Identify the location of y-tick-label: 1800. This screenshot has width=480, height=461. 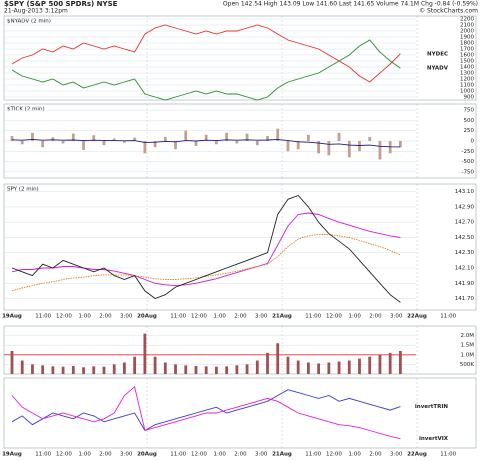
(467, 44).